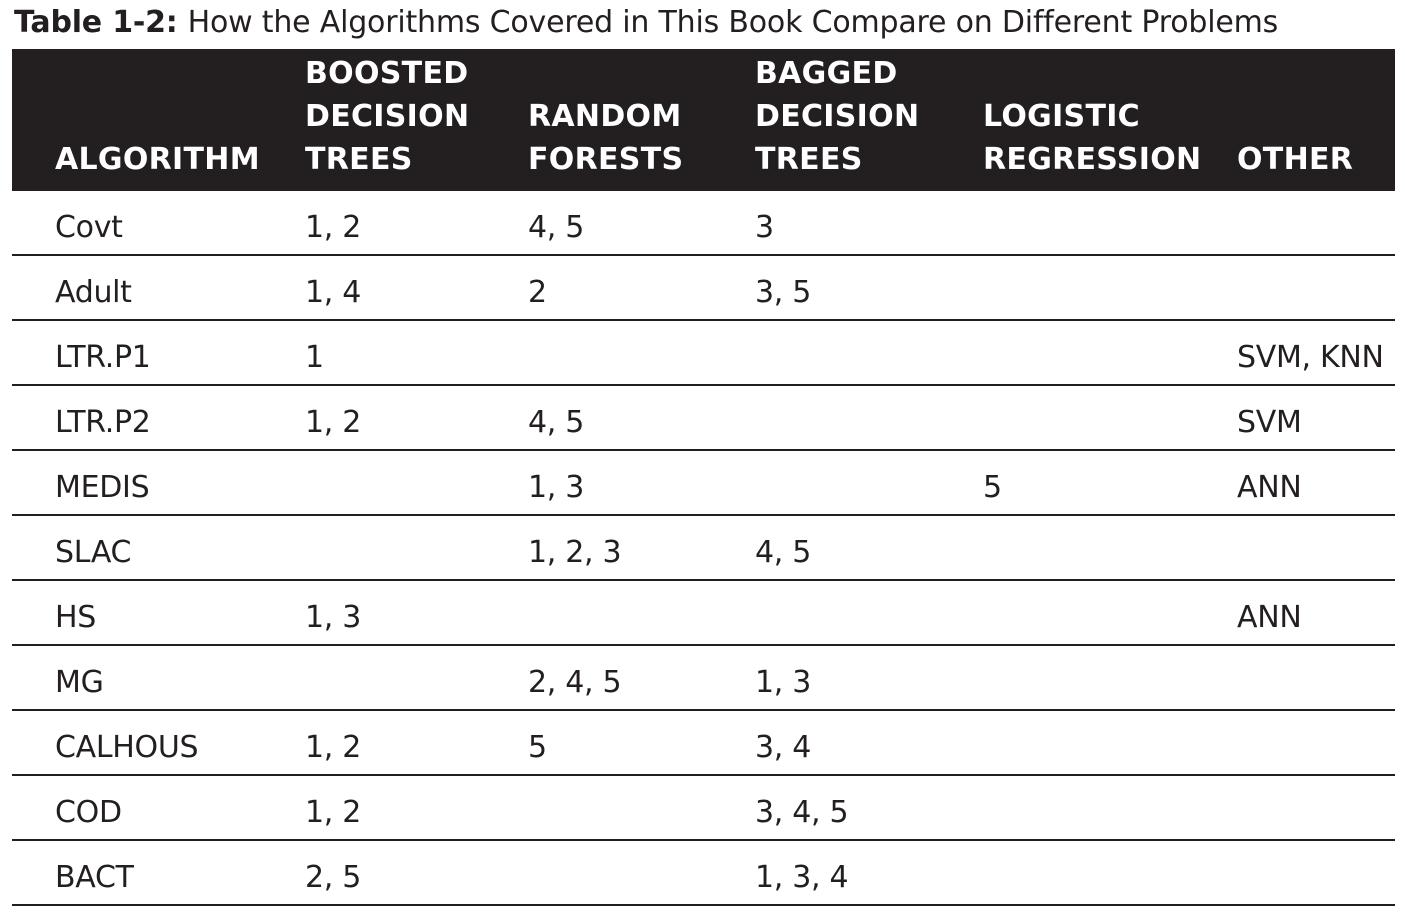 The image size is (1405, 915). What do you see at coordinates (703, 613) in the screenshot?
I see `table-row: HS 1, 3 ANN` at bounding box center [703, 613].